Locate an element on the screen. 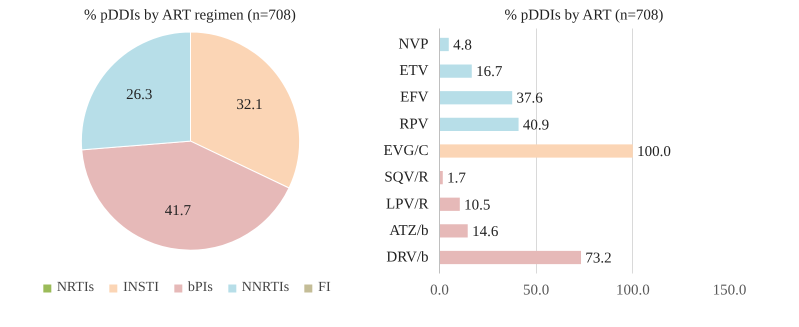 Image resolution: width=799 pixels, height=327 pixels. y-tick-label: ATZ/b is located at coordinates (409, 230).